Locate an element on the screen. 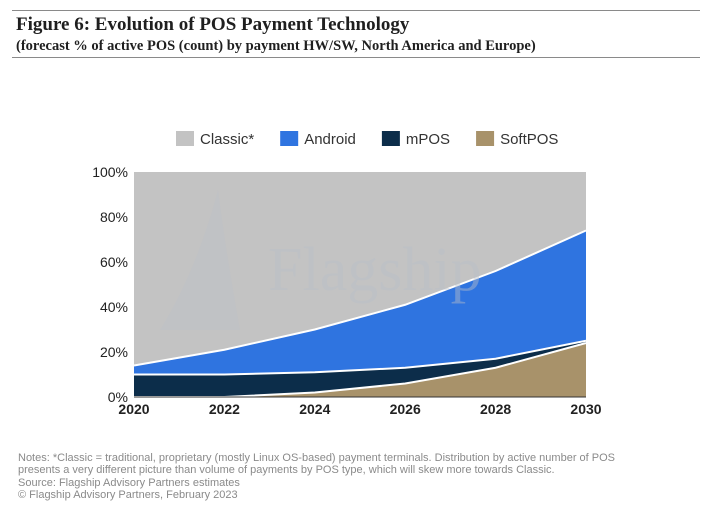 This screenshot has width=712, height=510. x-tick-label: 2028 is located at coordinates (495, 409).